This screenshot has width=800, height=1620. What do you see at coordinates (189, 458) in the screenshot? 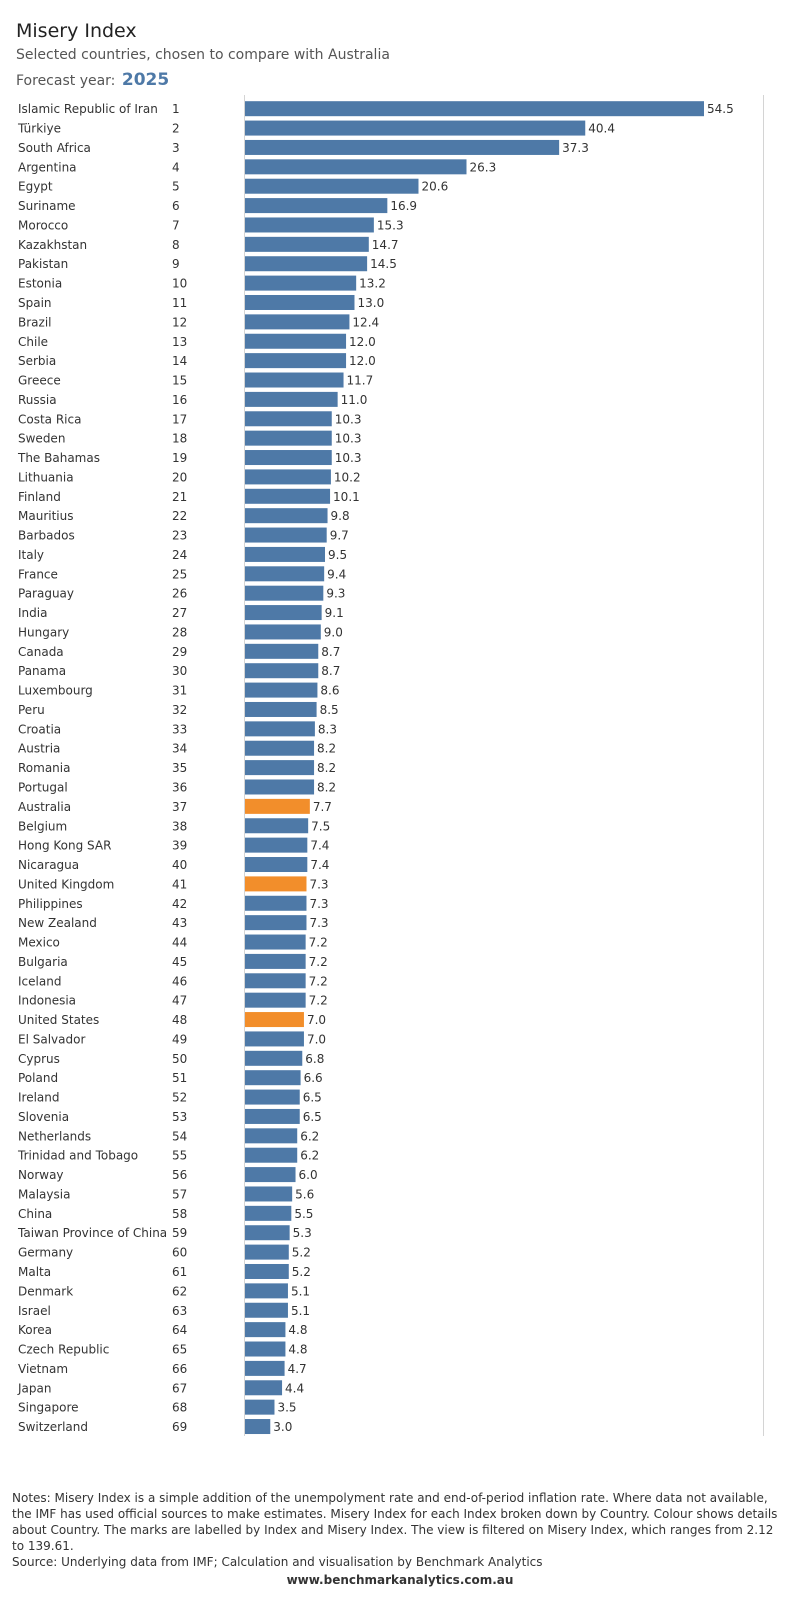
I see `bar-row: The Bahamas 19 10.3` at bounding box center [189, 458].